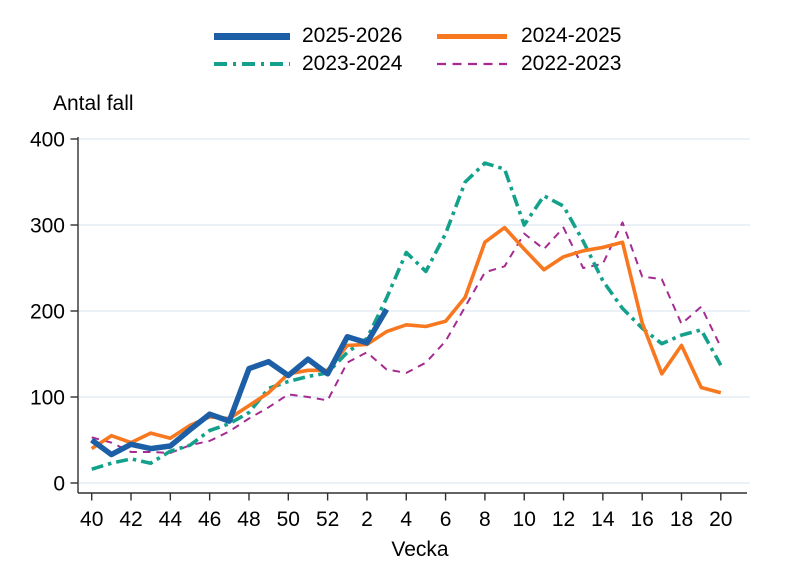  I want to click on x-tick-label-40: 40, so click(91, 519).